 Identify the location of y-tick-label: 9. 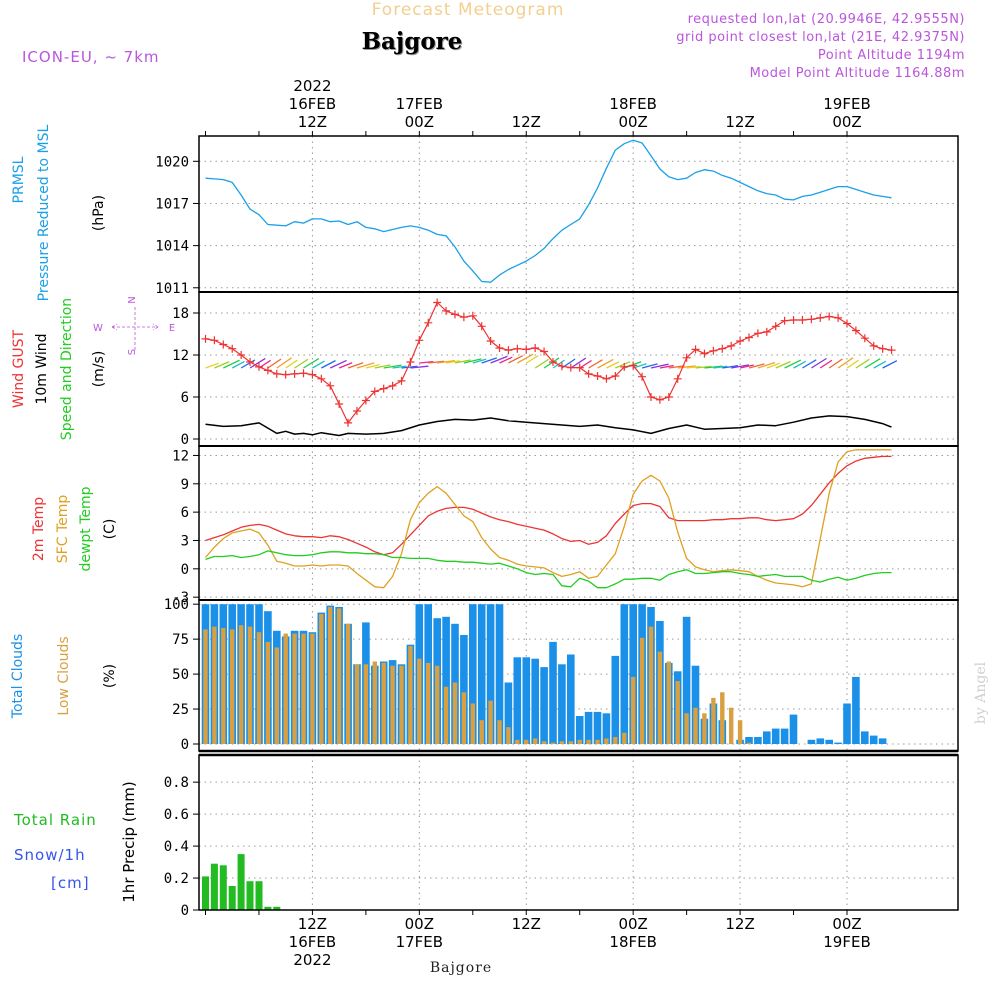
(185, 485).